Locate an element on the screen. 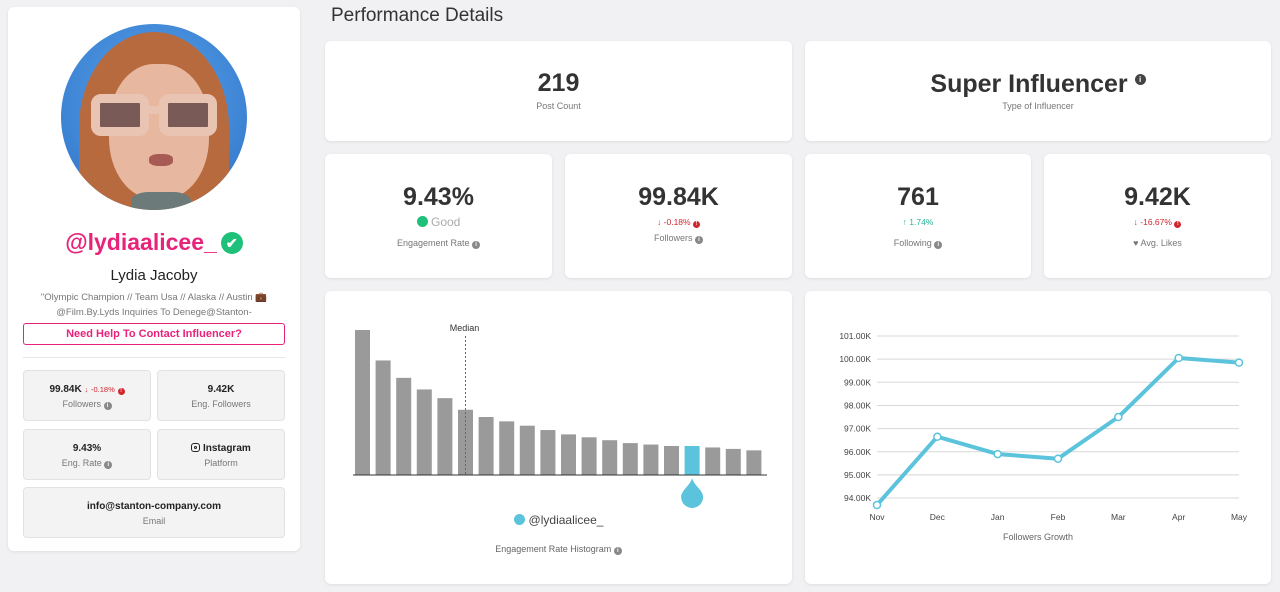 This screenshot has height=592, width=1280. stat-email: info@stanton-company.com Email is located at coordinates (154, 512).